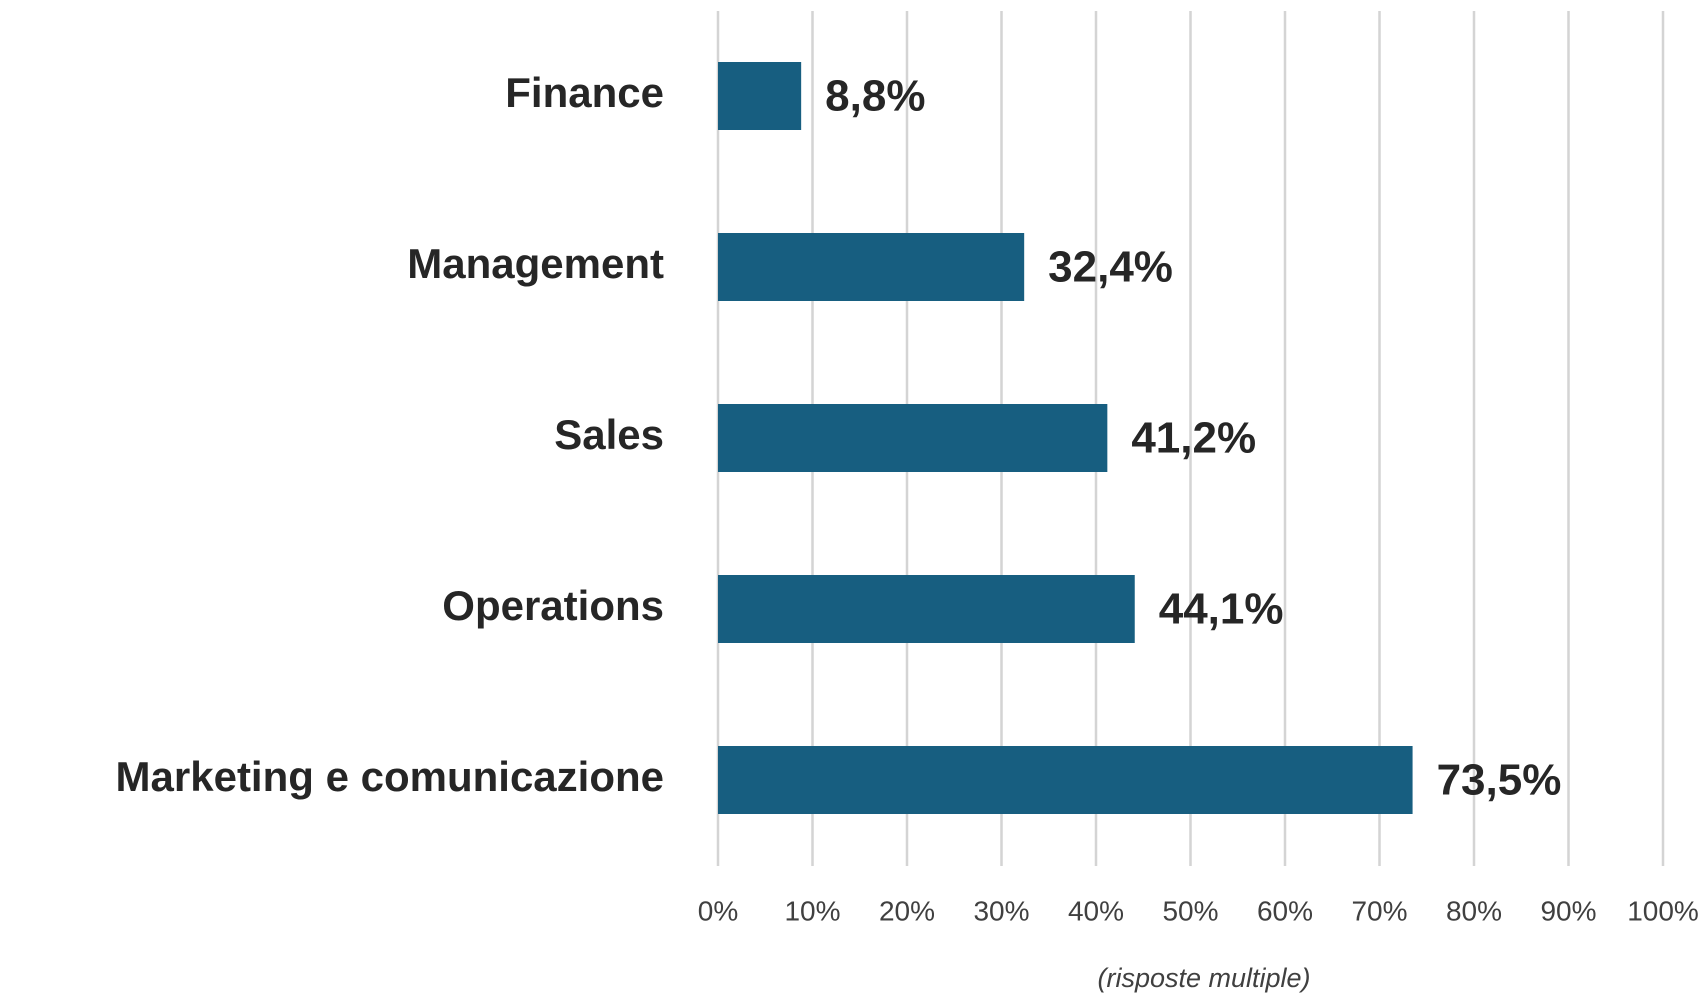 This screenshot has width=1708, height=997. Describe the element at coordinates (1096, 910) in the screenshot. I see `x-tick-label: 40%` at that location.